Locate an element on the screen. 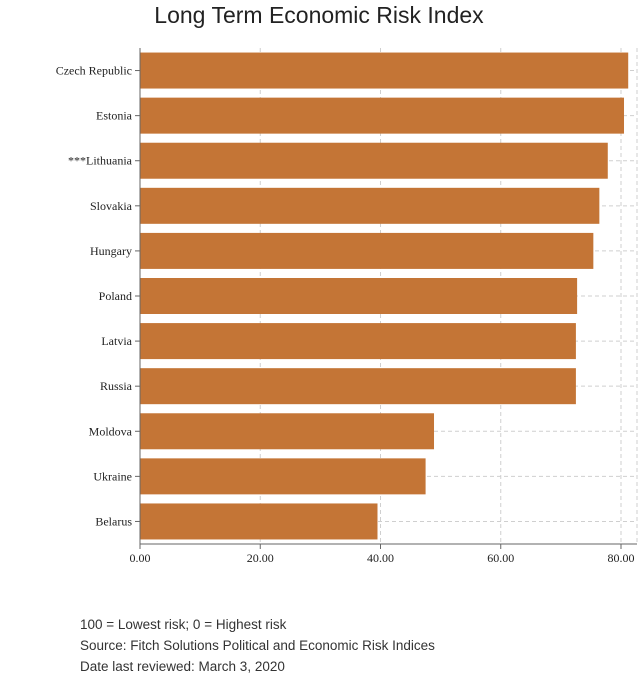 This screenshot has width=638, height=698. category-label: ***Lithuania is located at coordinates (100, 161).